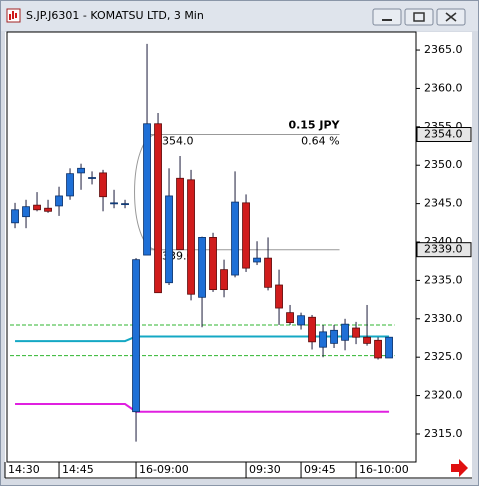  Describe the element at coordinates (174, 141) in the screenshot. I see `measure-label: 2354.0` at that location.